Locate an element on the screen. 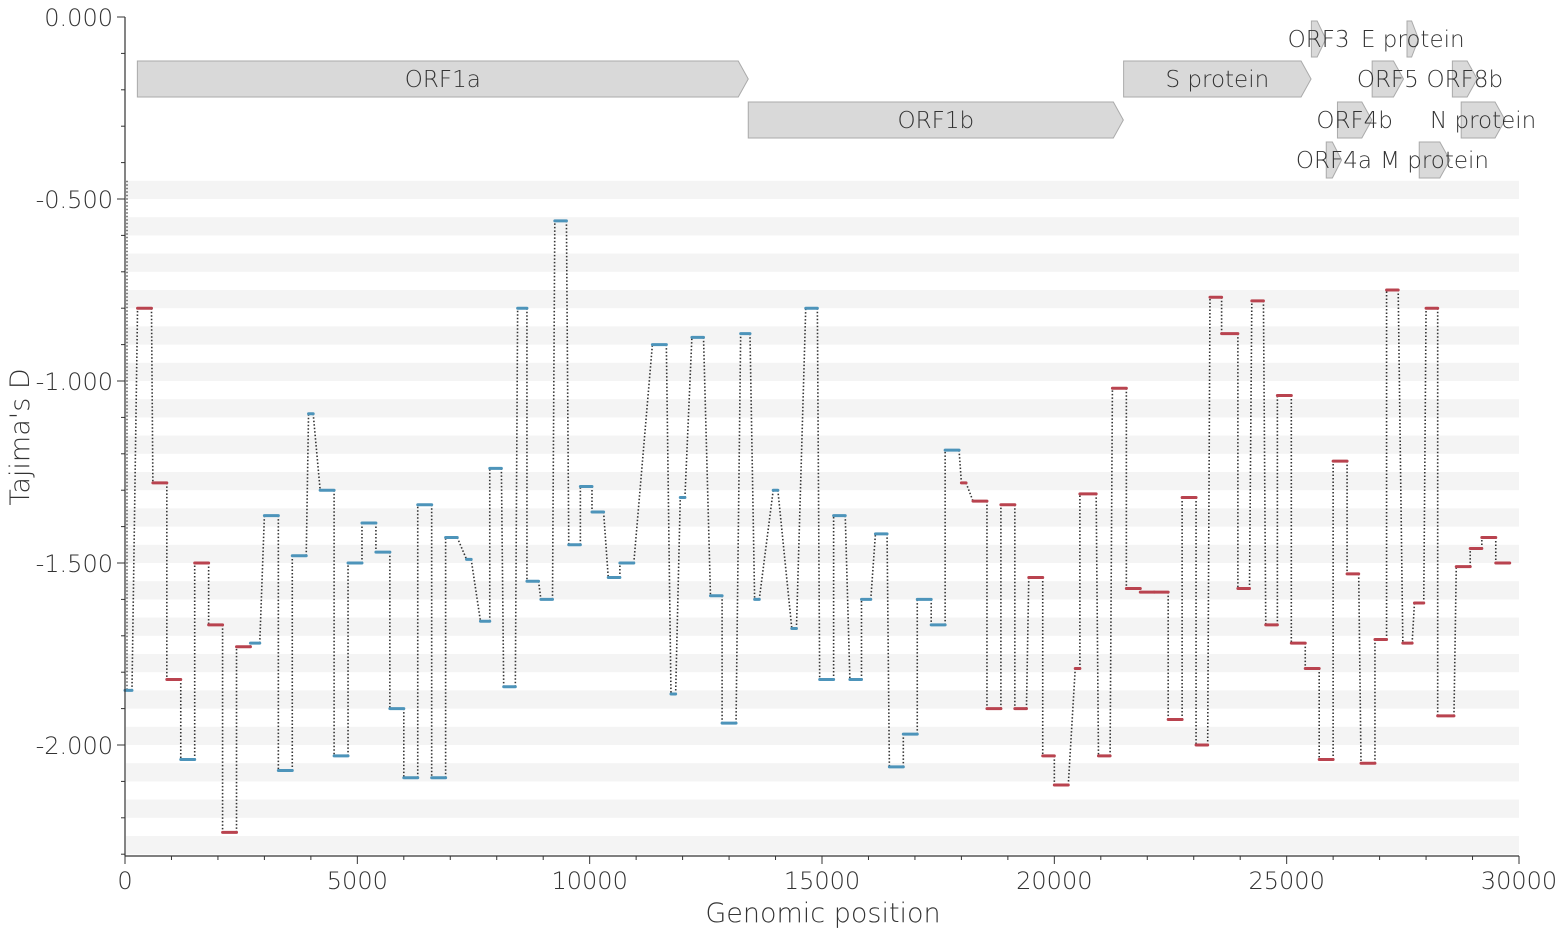 The width and height of the screenshot is (1559, 934). x-tick-label: 0 is located at coordinates (124, 881).